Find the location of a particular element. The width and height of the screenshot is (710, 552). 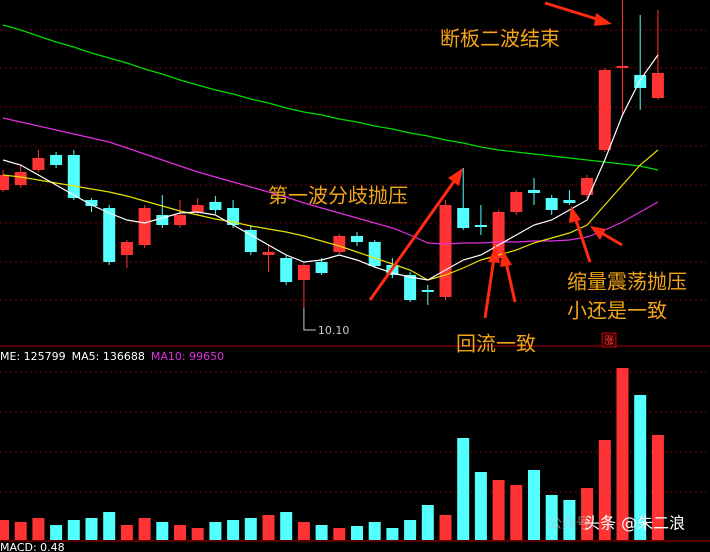

watermark: 公众号 is located at coordinates (569, 524).